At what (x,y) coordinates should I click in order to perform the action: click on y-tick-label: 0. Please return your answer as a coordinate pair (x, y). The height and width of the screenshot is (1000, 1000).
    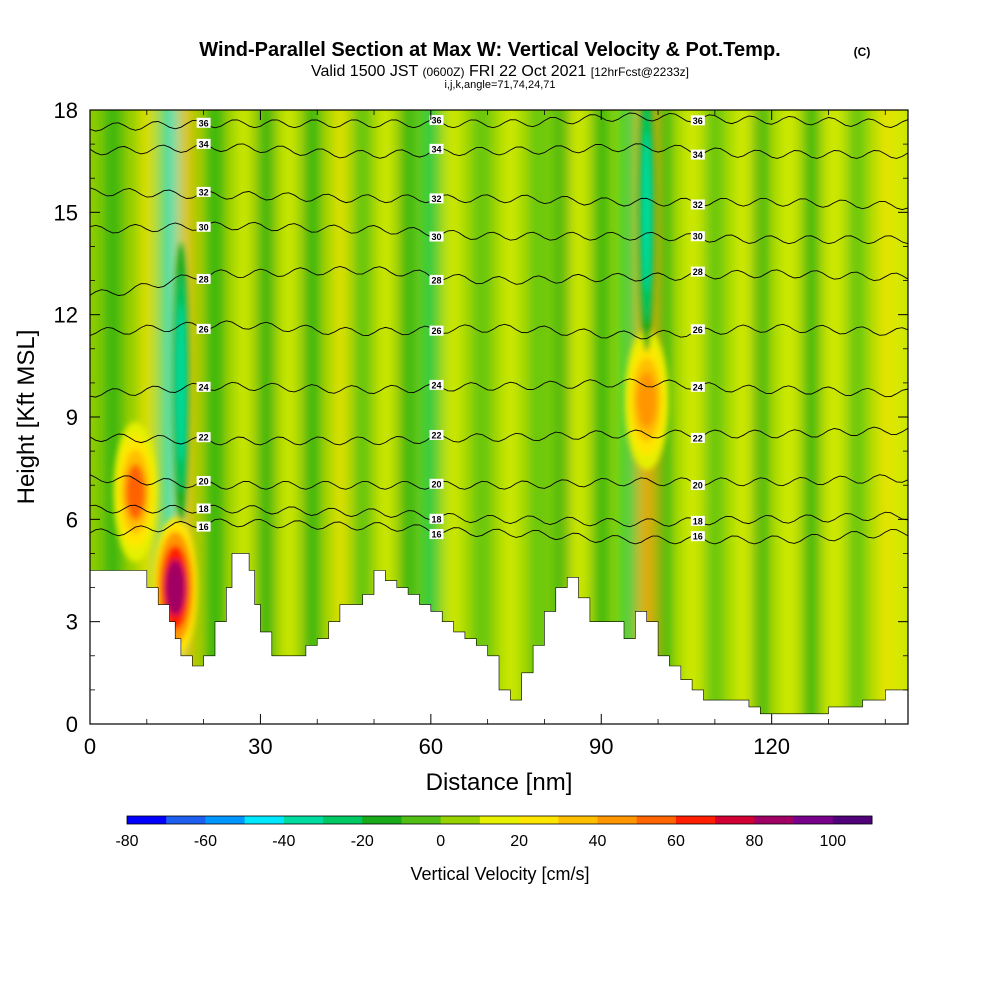
    Looking at the image, I should click on (72, 724).